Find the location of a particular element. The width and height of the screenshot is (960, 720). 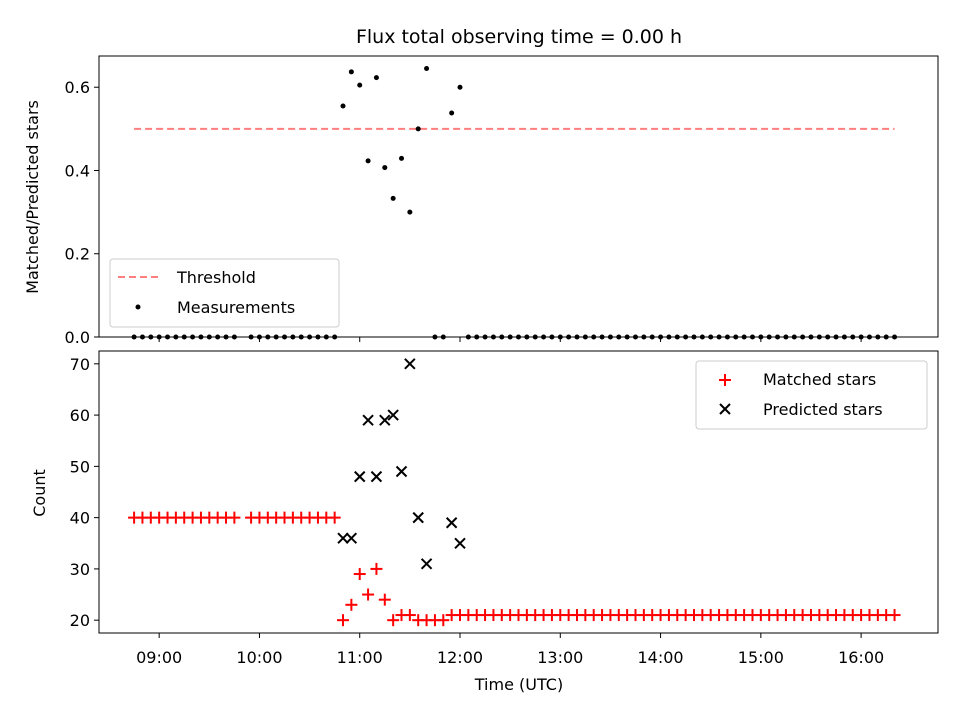

bottom-x-tick-label: 14:00 is located at coordinates (661, 657).